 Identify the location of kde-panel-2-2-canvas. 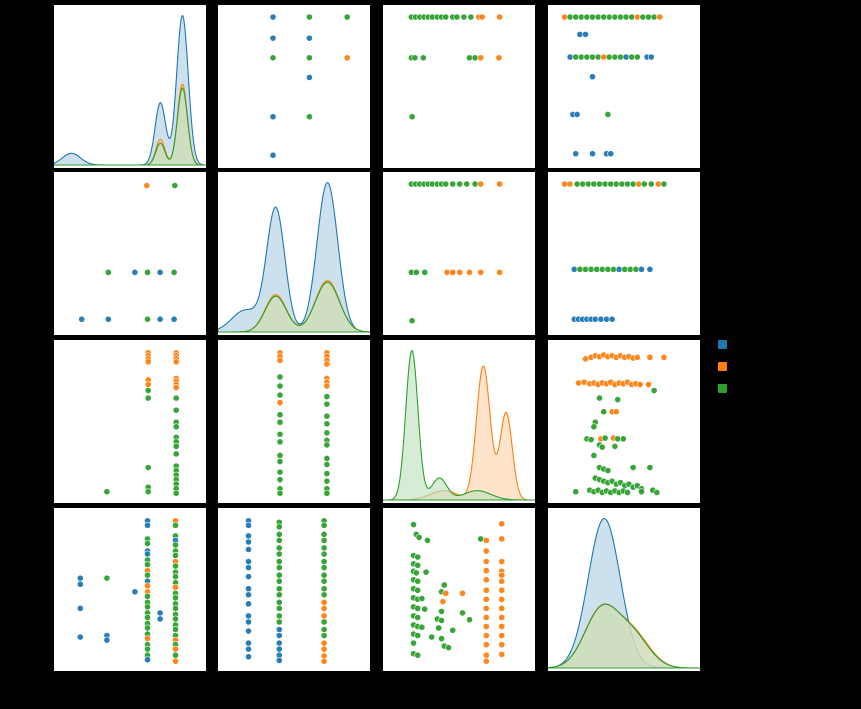
(294, 257).